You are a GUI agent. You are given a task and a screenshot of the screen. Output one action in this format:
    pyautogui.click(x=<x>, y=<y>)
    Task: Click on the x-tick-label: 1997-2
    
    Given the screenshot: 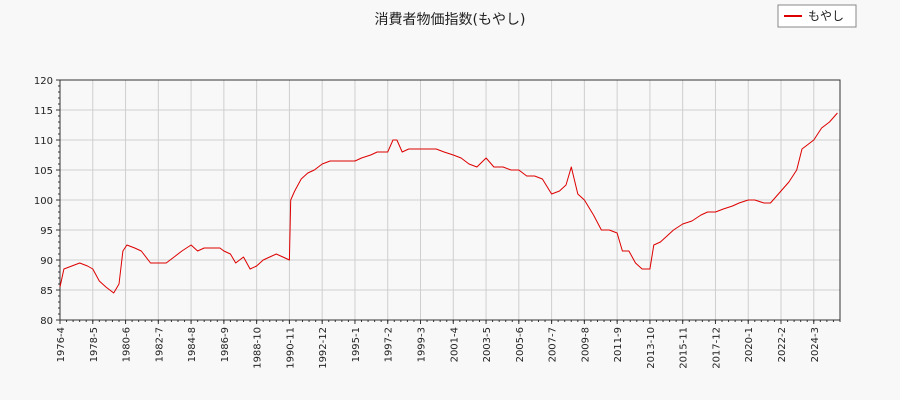 What is the action you would take?
    pyautogui.click(x=389, y=344)
    